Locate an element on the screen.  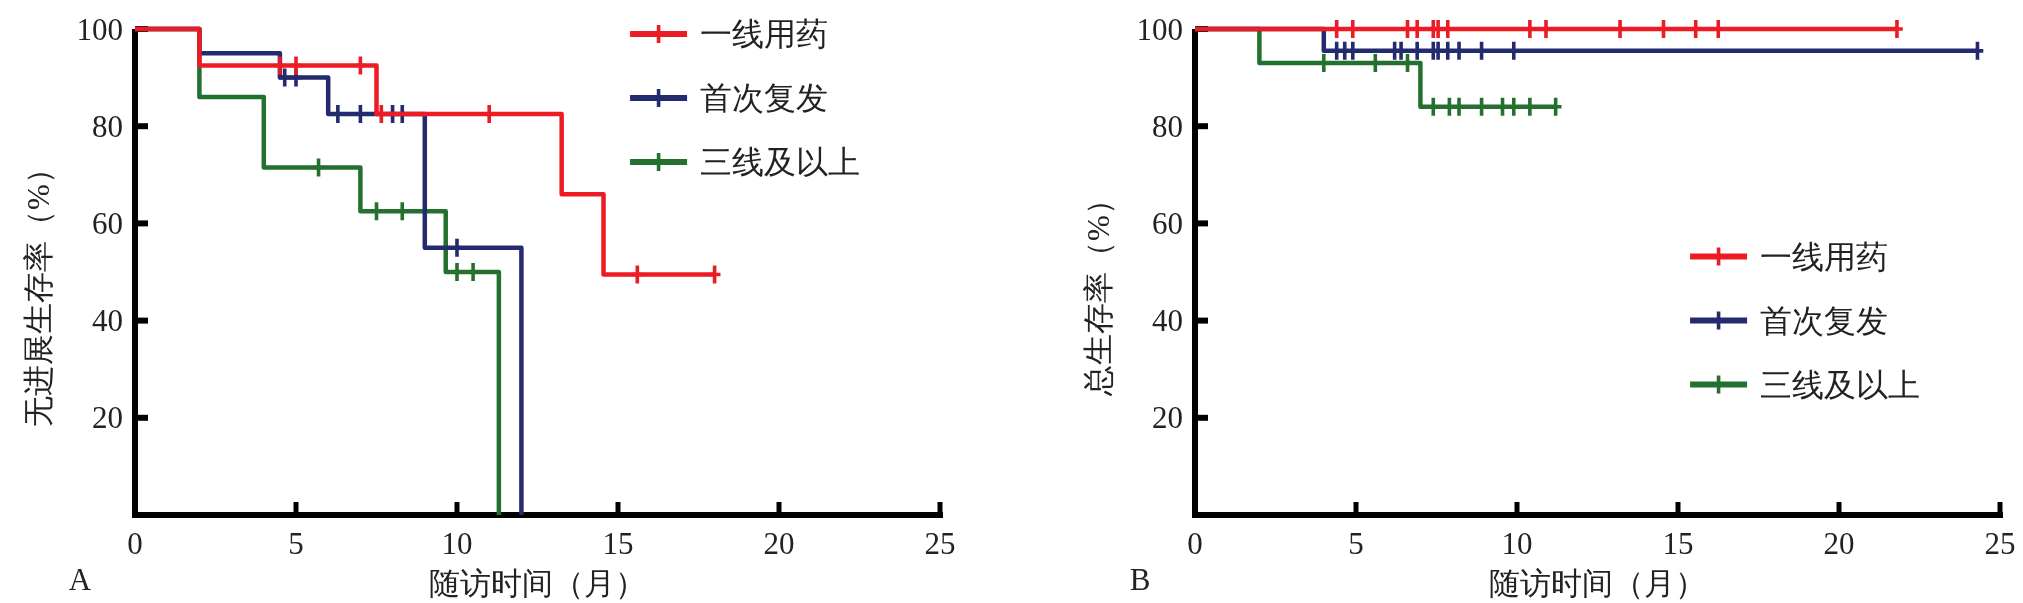
text: B is located at coordinates (1140, 579).